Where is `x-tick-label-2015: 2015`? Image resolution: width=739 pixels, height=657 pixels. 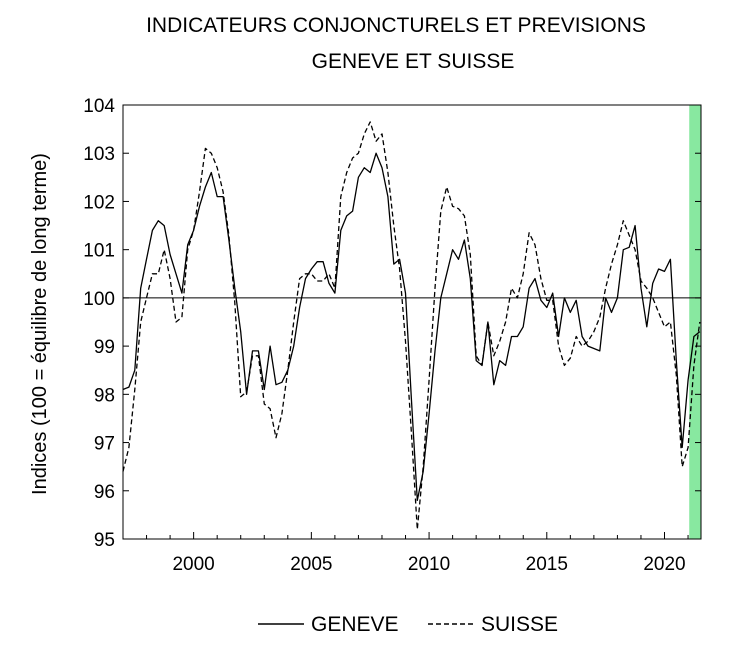 x-tick-label-2015: 2015 is located at coordinates (547, 564).